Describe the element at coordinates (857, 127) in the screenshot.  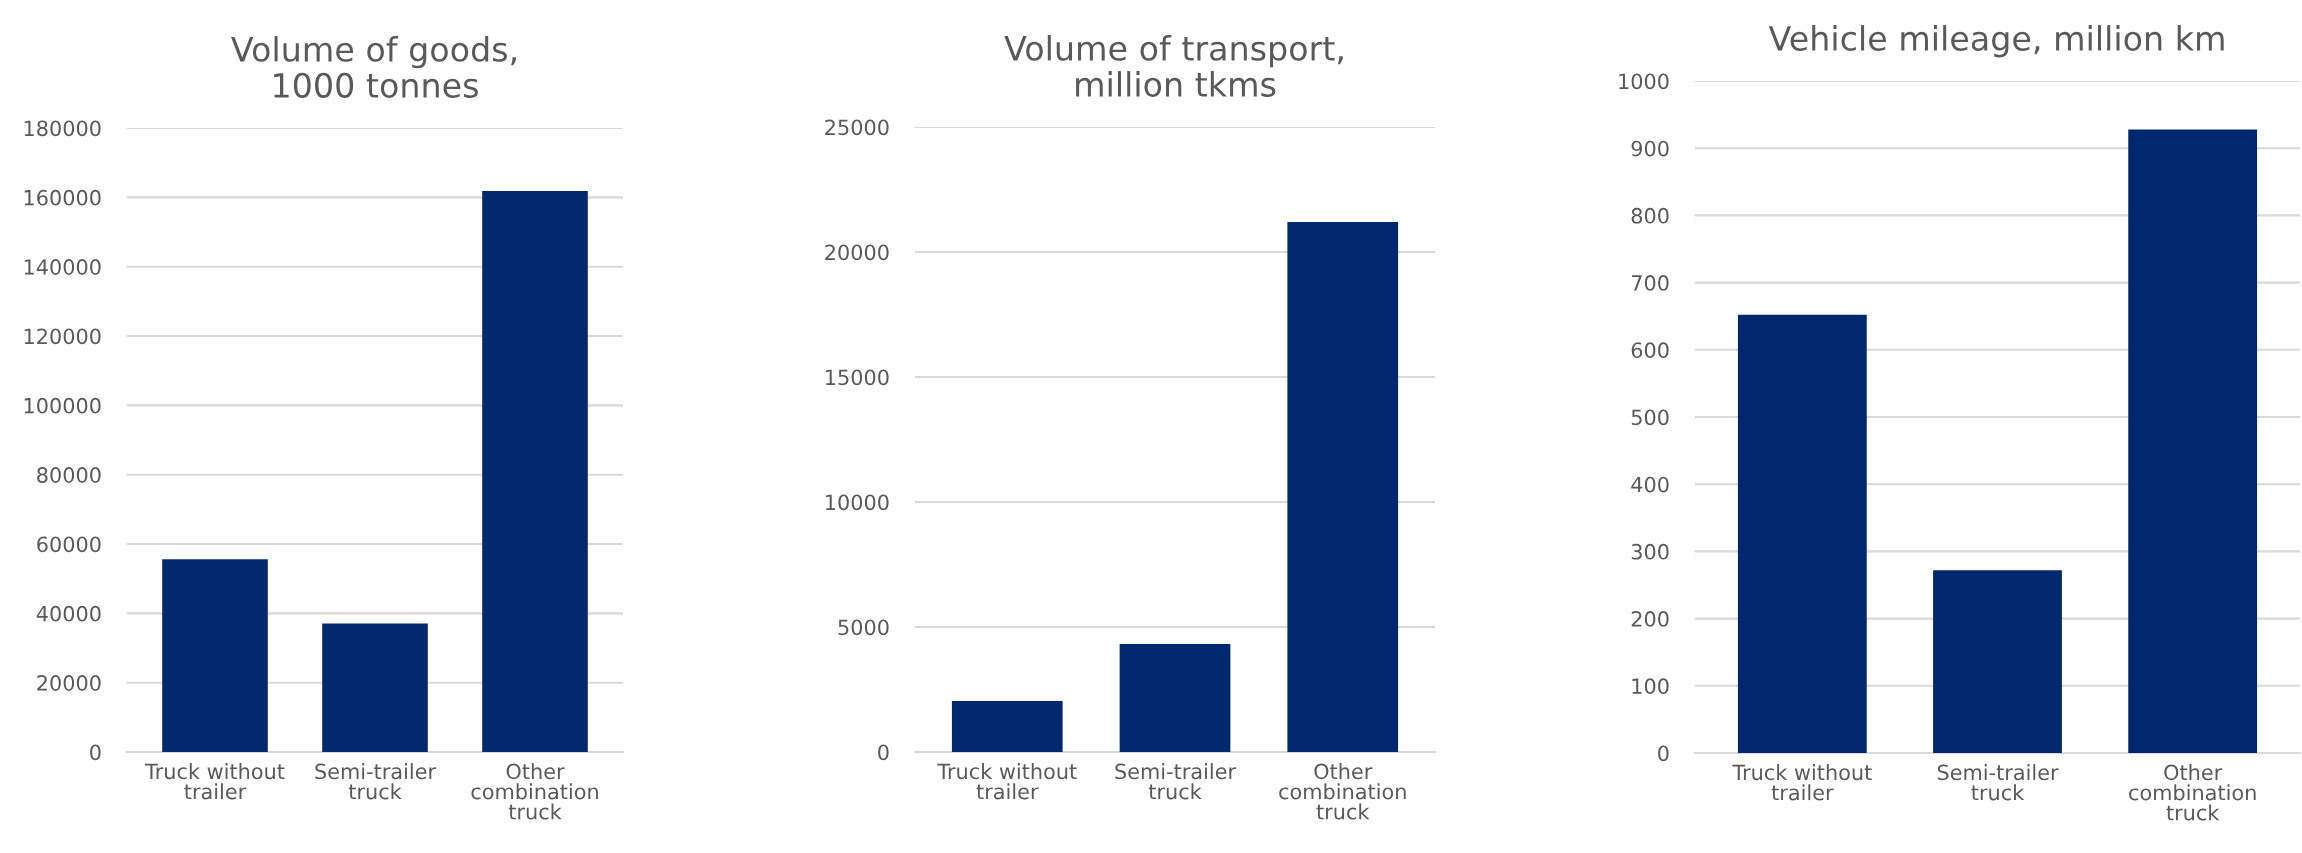
I see `y-tick-label: 25000` at that location.